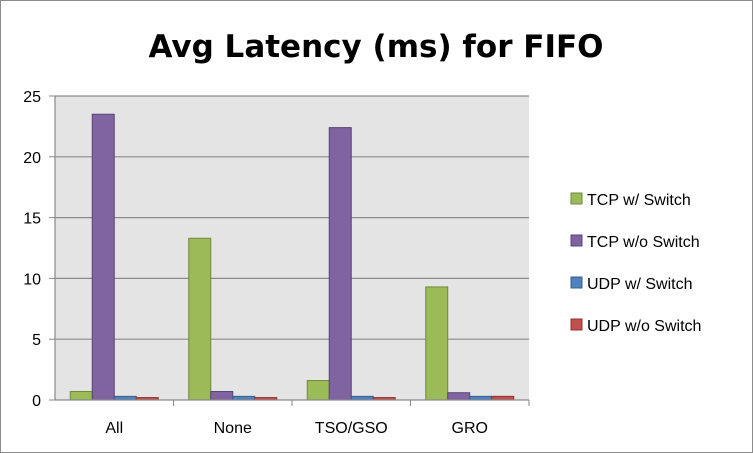  Describe the element at coordinates (114, 428) in the screenshot. I see `x-tick-label: All` at that location.